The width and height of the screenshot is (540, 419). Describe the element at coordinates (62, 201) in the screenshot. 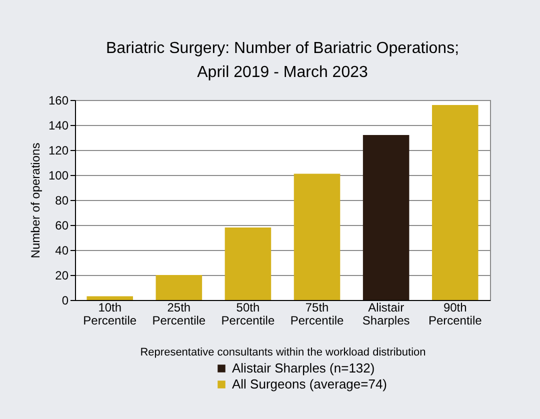

I see `y-tick-label: 80` at that location.